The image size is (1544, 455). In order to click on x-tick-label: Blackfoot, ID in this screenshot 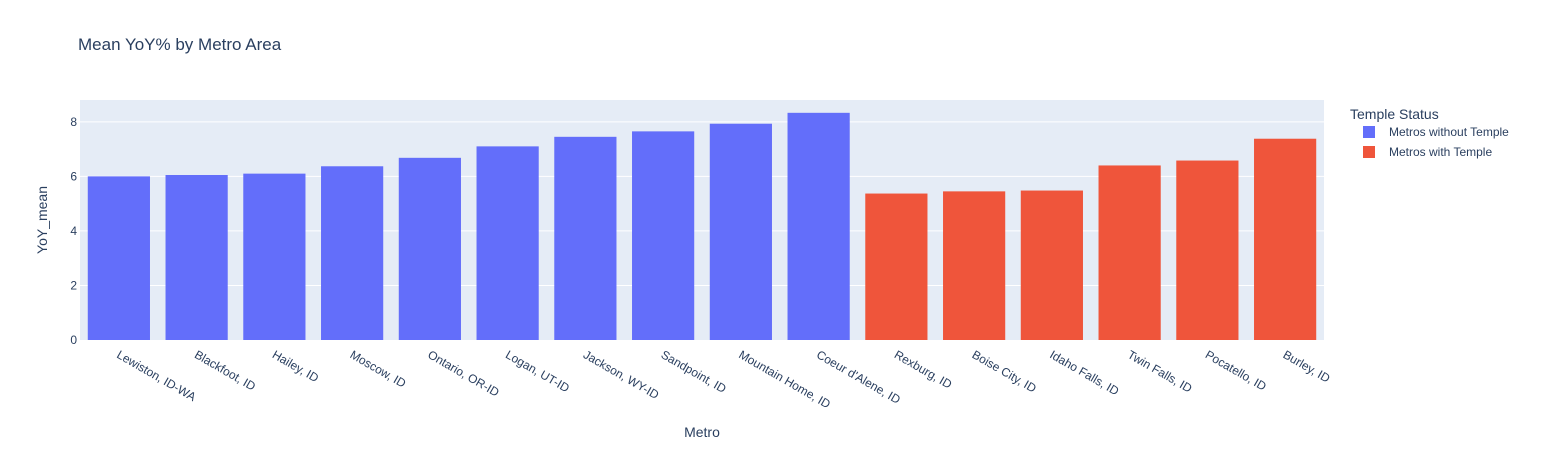, I will do `click(225, 370)`.